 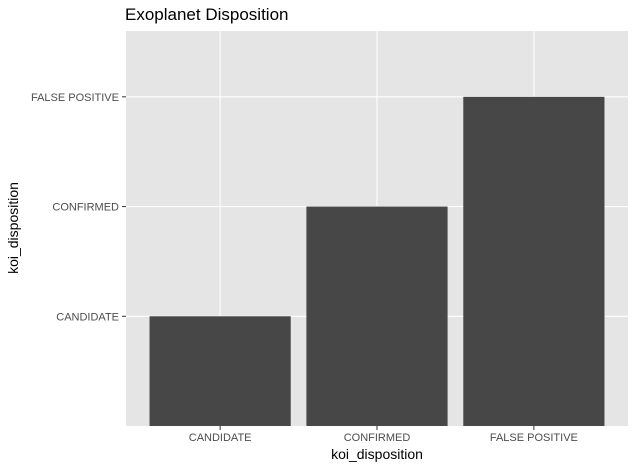 What do you see at coordinates (85, 208) in the screenshot?
I see `y-tick-label: CONFIRMED` at bounding box center [85, 208].